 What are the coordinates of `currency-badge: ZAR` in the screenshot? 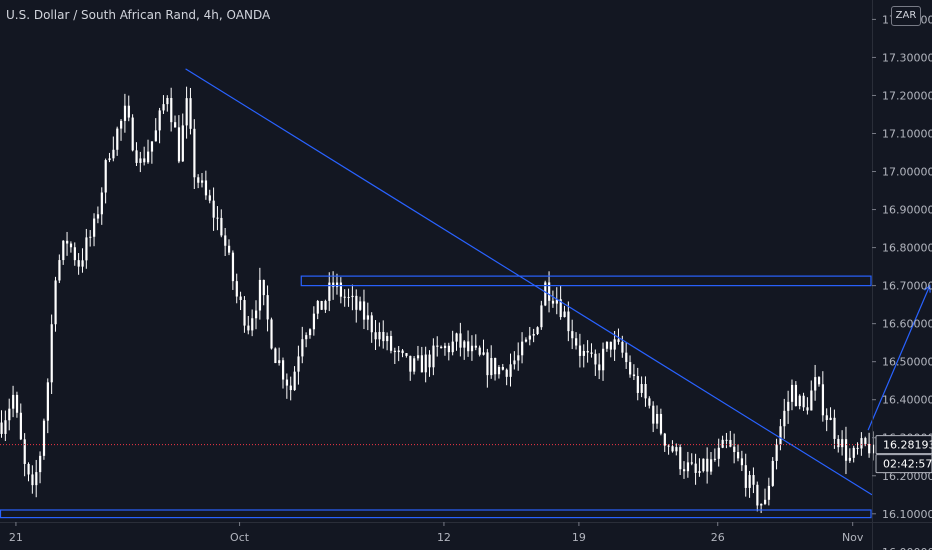 It's located at (906, 16).